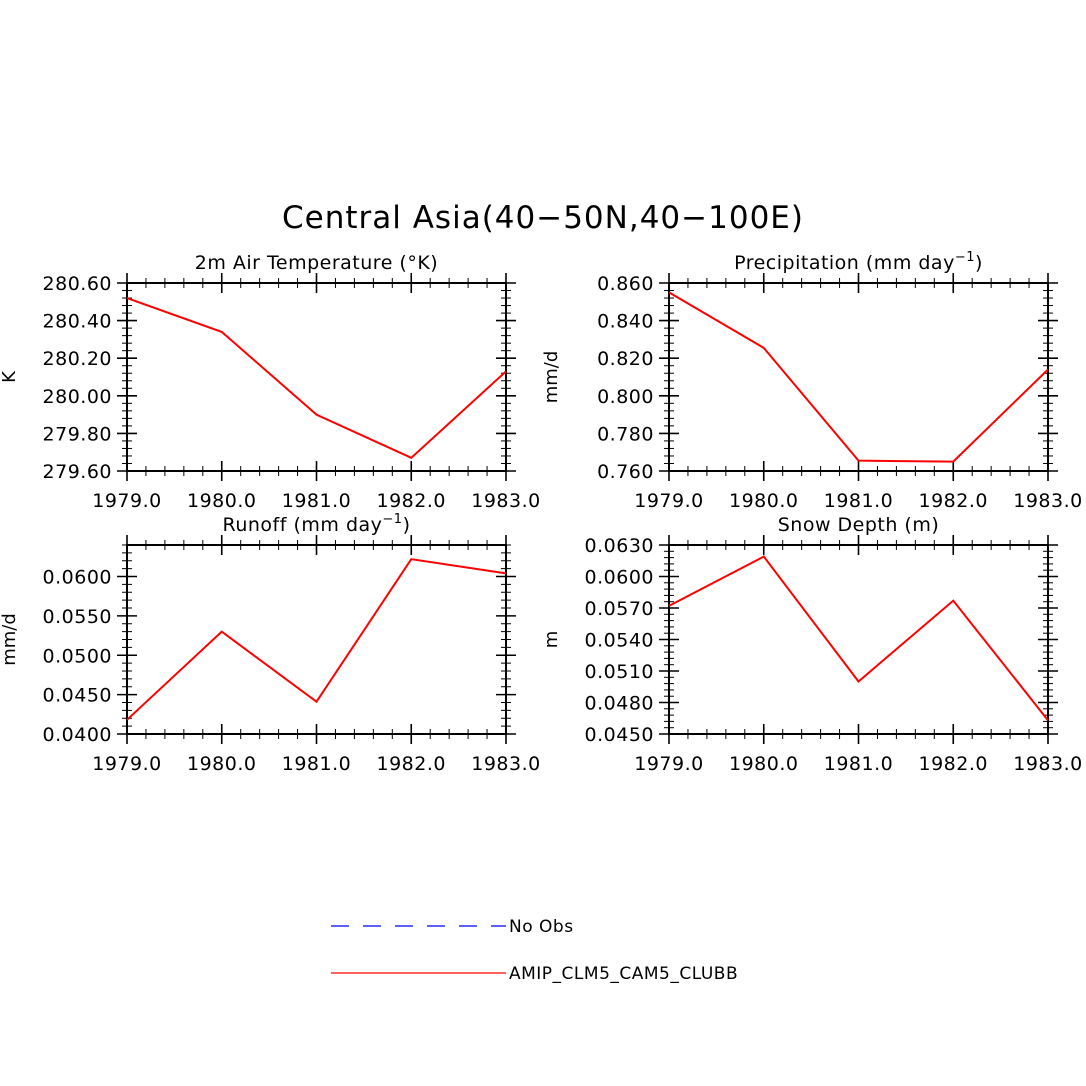  I want to click on y-tick-label: 0.860, so click(625, 284).